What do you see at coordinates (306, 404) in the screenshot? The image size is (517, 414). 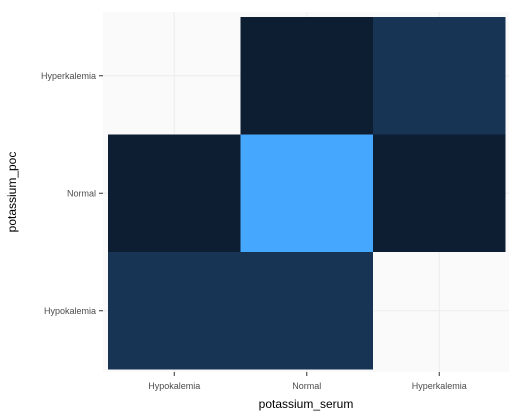 I see `x-axis-title: potassium_serum` at bounding box center [306, 404].